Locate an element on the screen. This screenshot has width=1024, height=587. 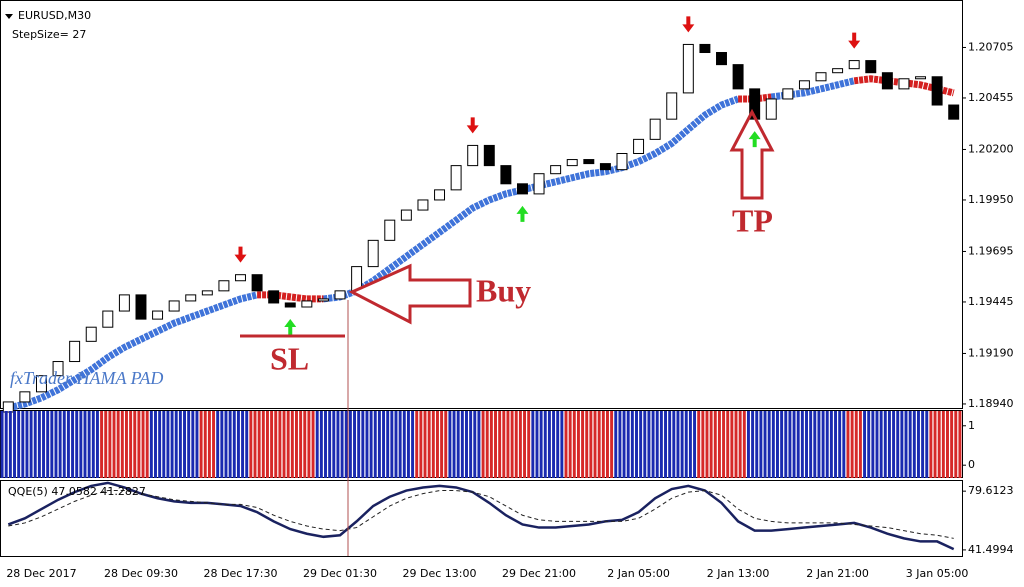
hama-line is located at coordinates (290, 297).